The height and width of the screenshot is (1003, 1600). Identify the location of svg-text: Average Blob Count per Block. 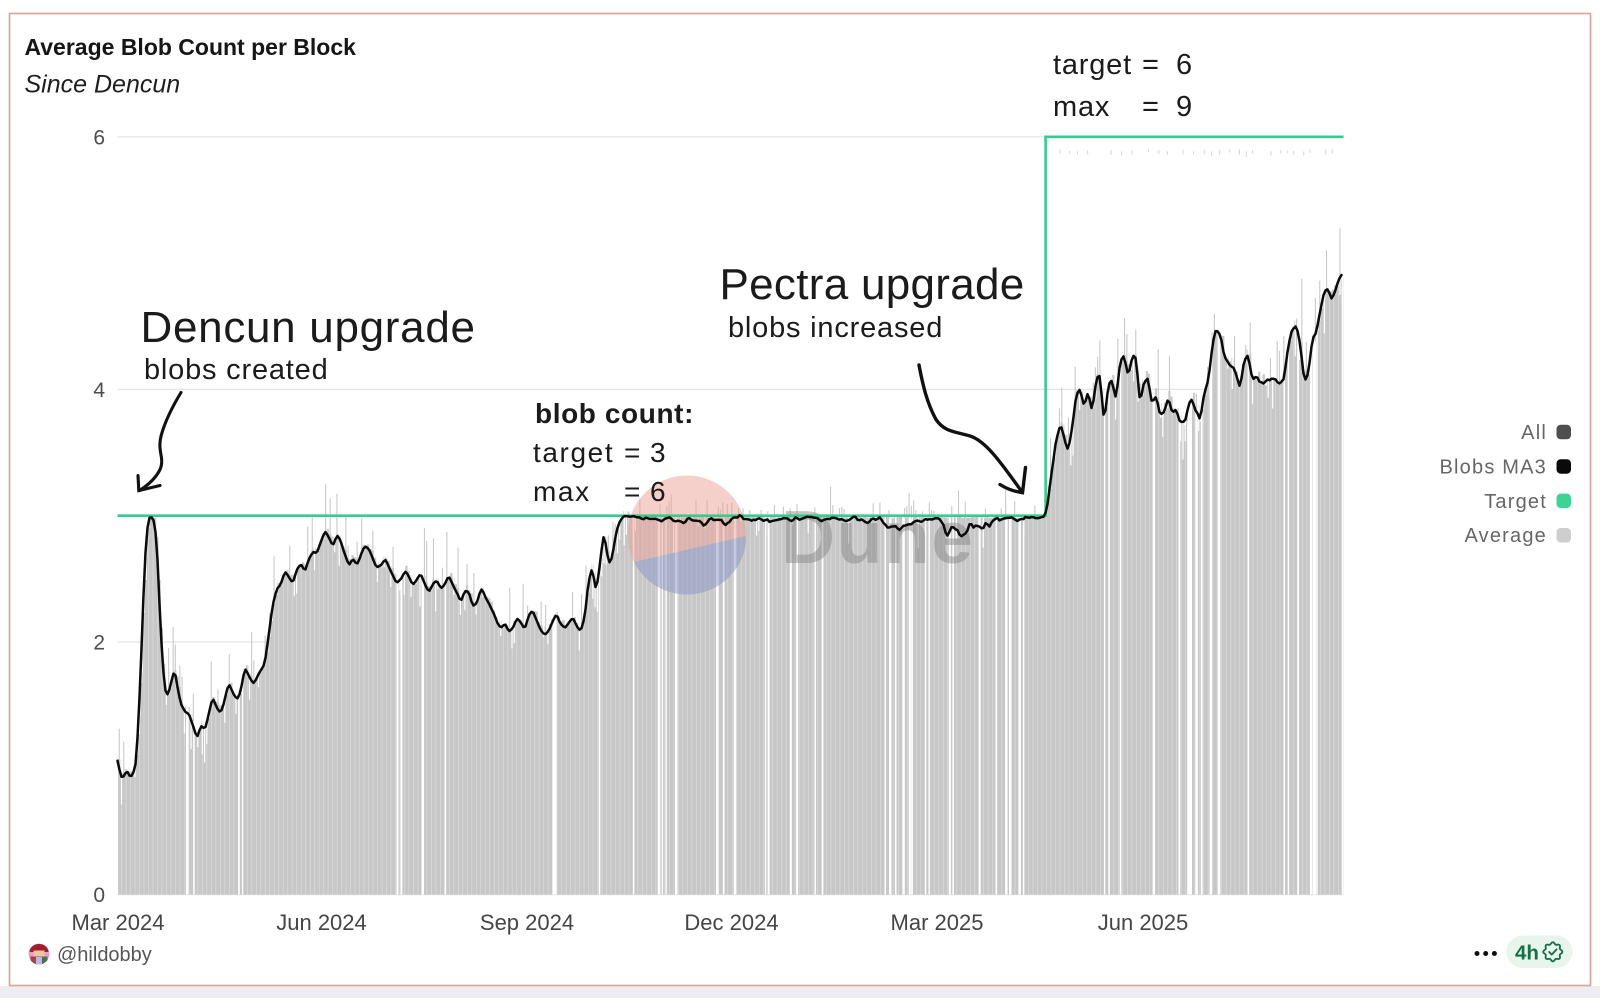
(191, 47).